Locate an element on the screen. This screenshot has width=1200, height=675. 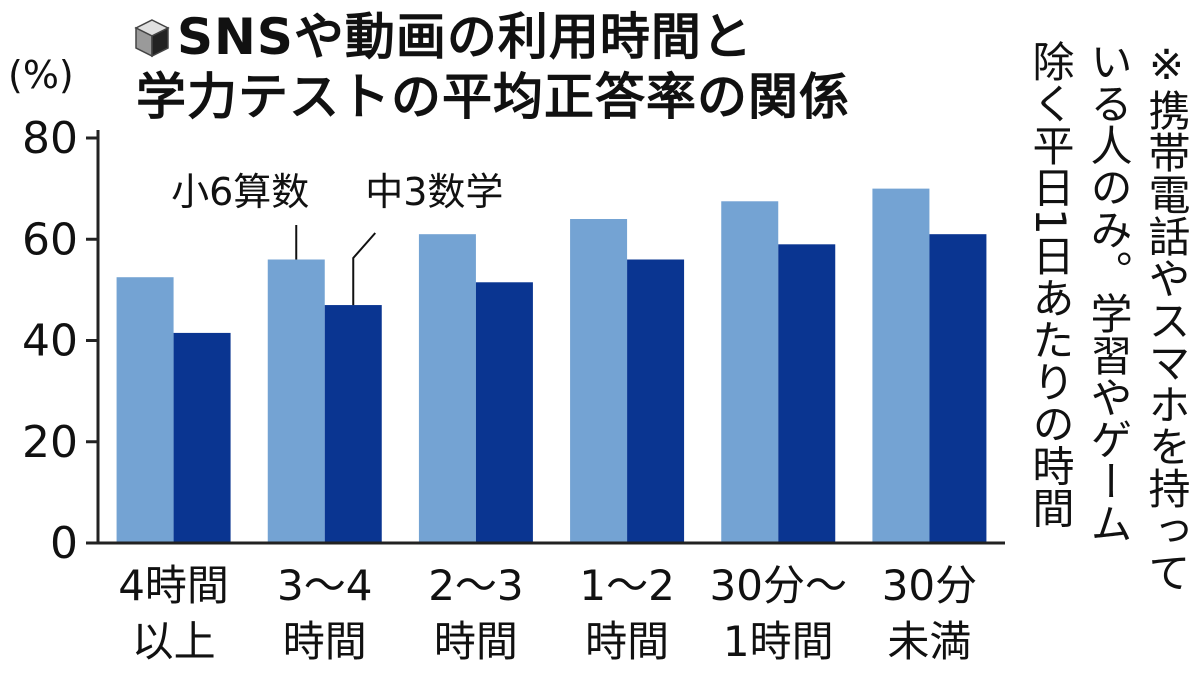
x-tick-label-4-1: 1時間 is located at coordinates (778, 641).